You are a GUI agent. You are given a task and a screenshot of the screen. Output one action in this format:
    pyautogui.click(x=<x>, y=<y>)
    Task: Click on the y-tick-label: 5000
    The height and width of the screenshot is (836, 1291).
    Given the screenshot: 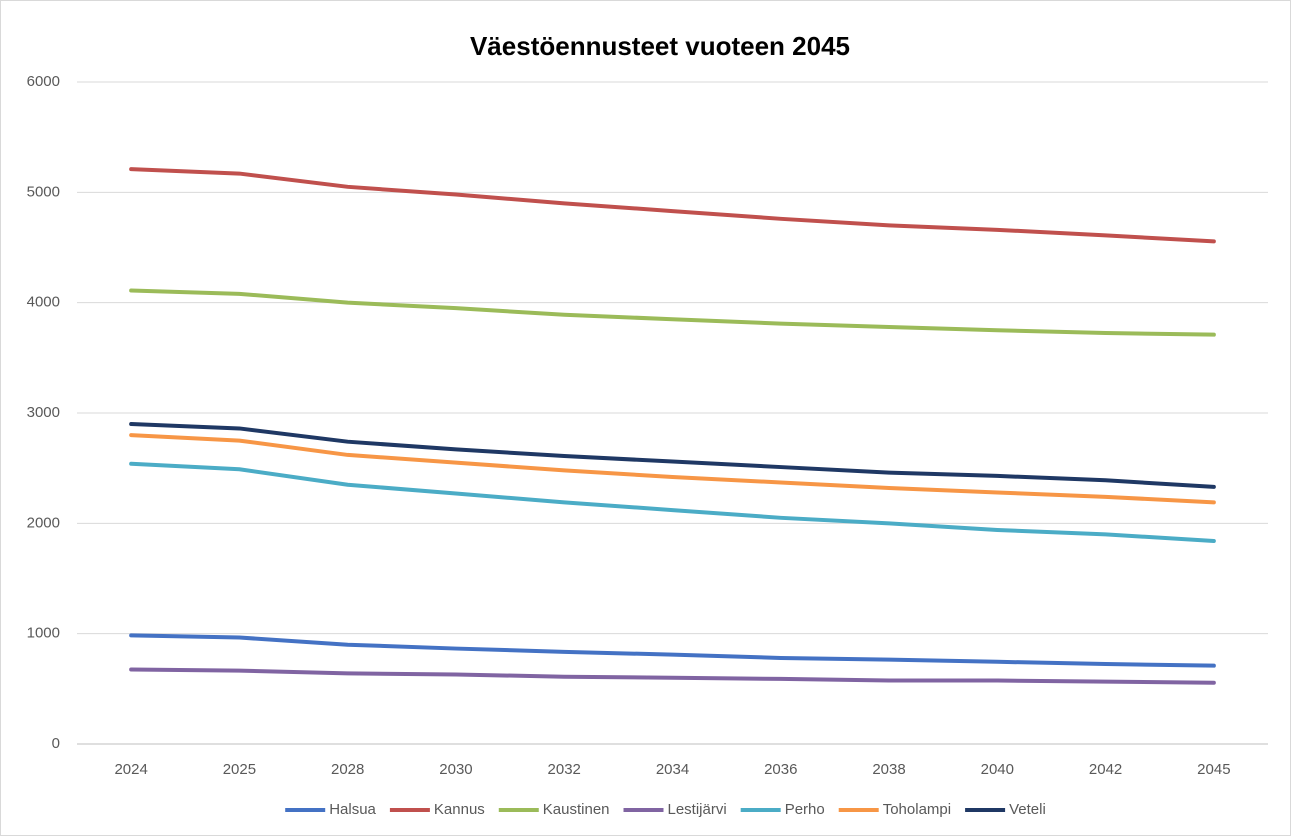 What is the action you would take?
    pyautogui.click(x=43, y=191)
    